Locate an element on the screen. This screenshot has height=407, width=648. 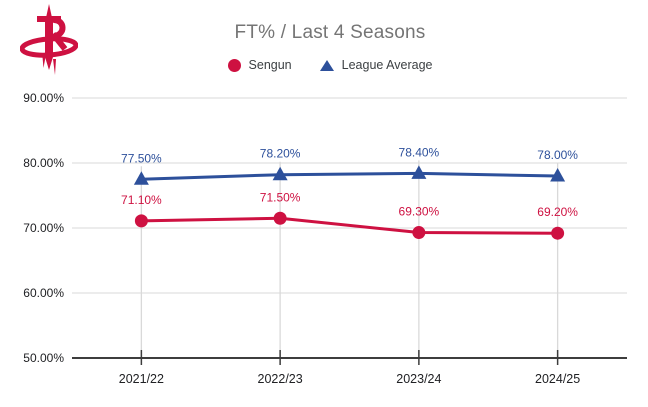
data-label: 71.10% is located at coordinates (141, 200).